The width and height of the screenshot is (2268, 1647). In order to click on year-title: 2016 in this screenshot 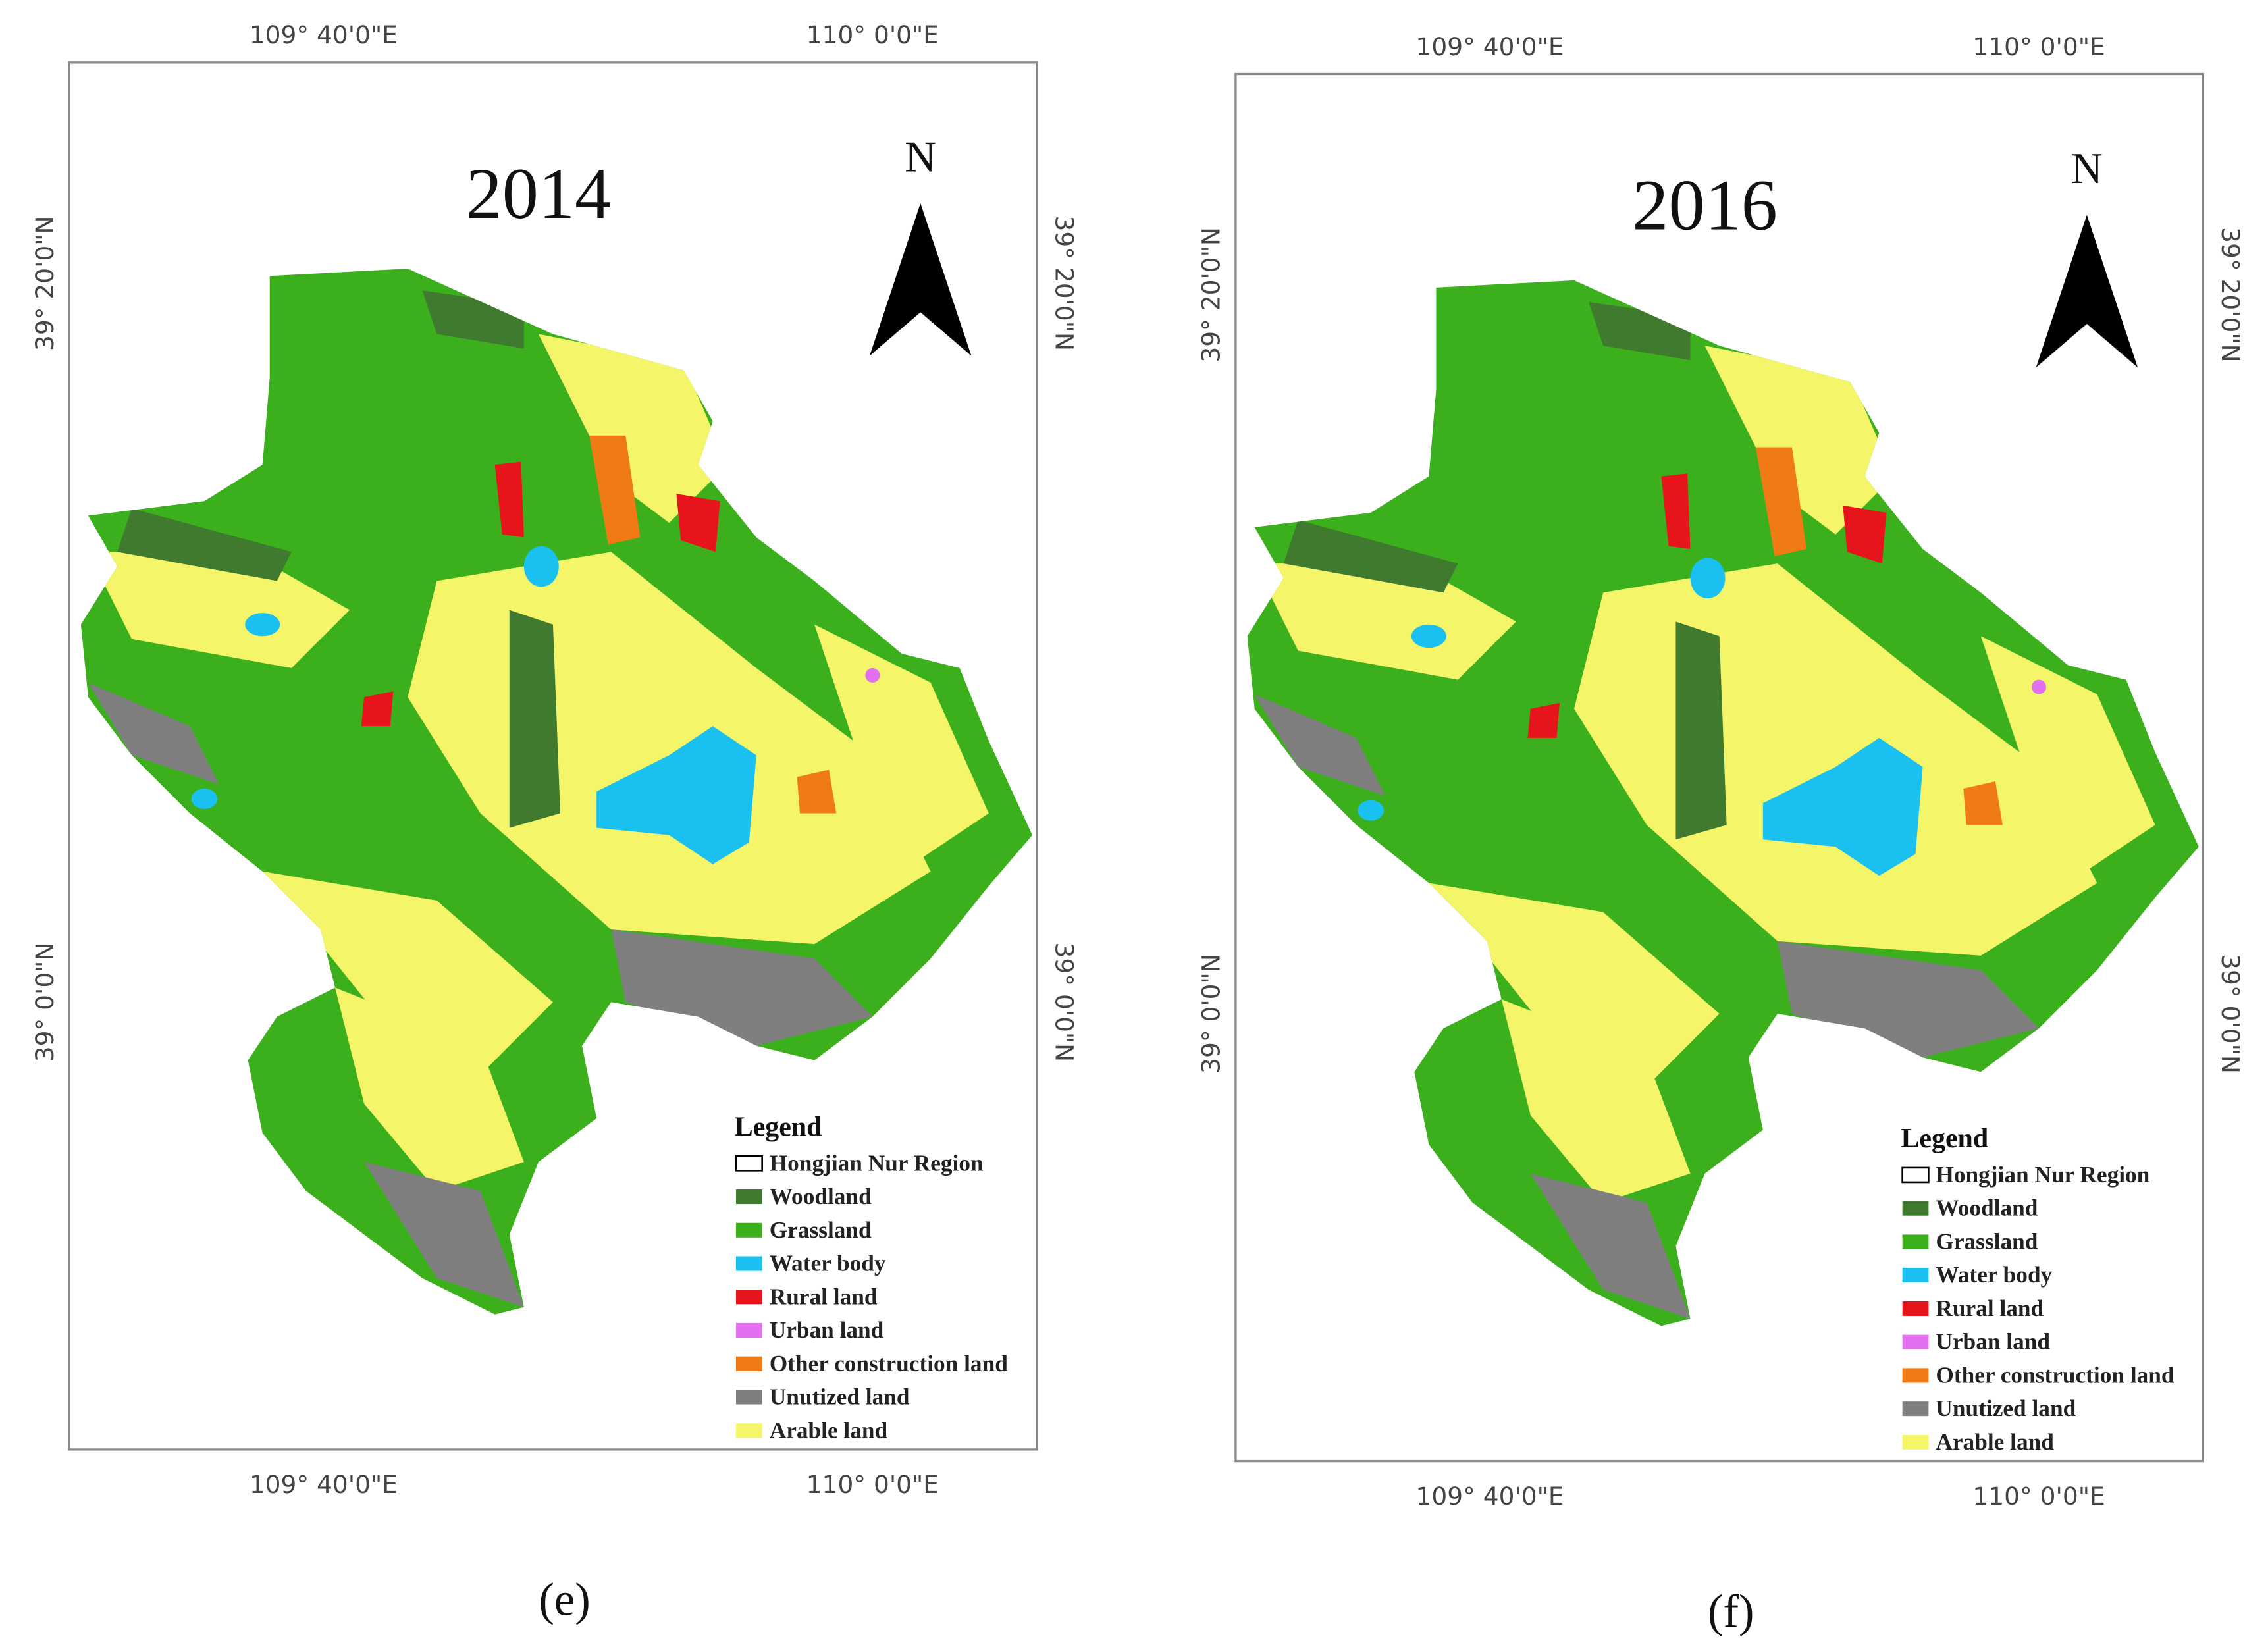, I will do `click(1705, 205)`.